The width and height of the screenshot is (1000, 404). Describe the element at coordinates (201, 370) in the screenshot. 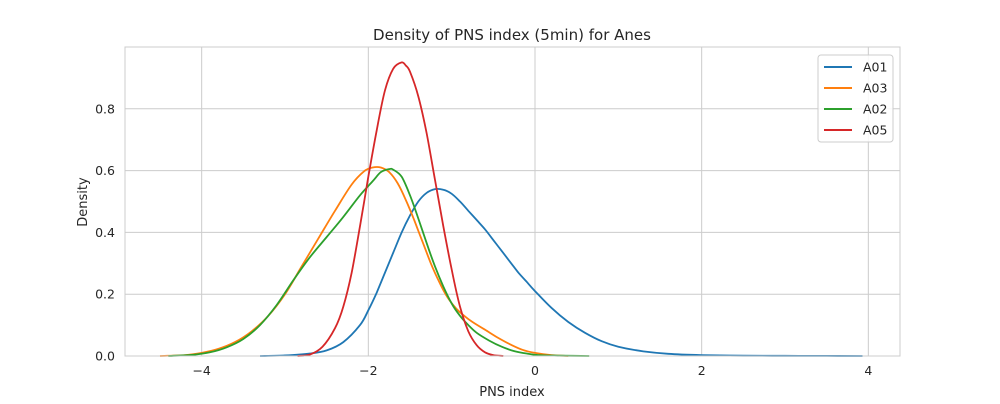

I see `x-tick-label: −4` at that location.